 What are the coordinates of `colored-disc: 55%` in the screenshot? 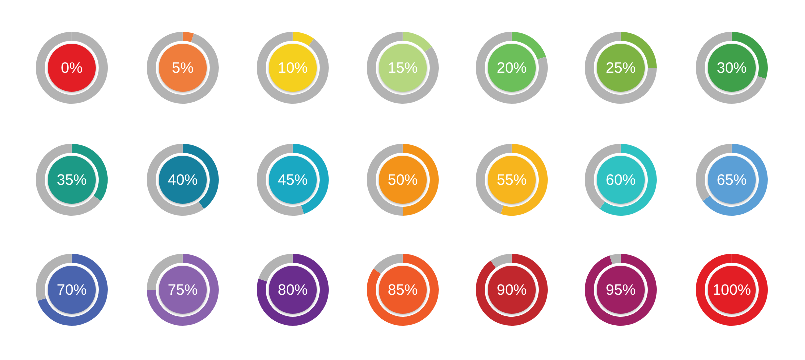 It's located at (512, 180).